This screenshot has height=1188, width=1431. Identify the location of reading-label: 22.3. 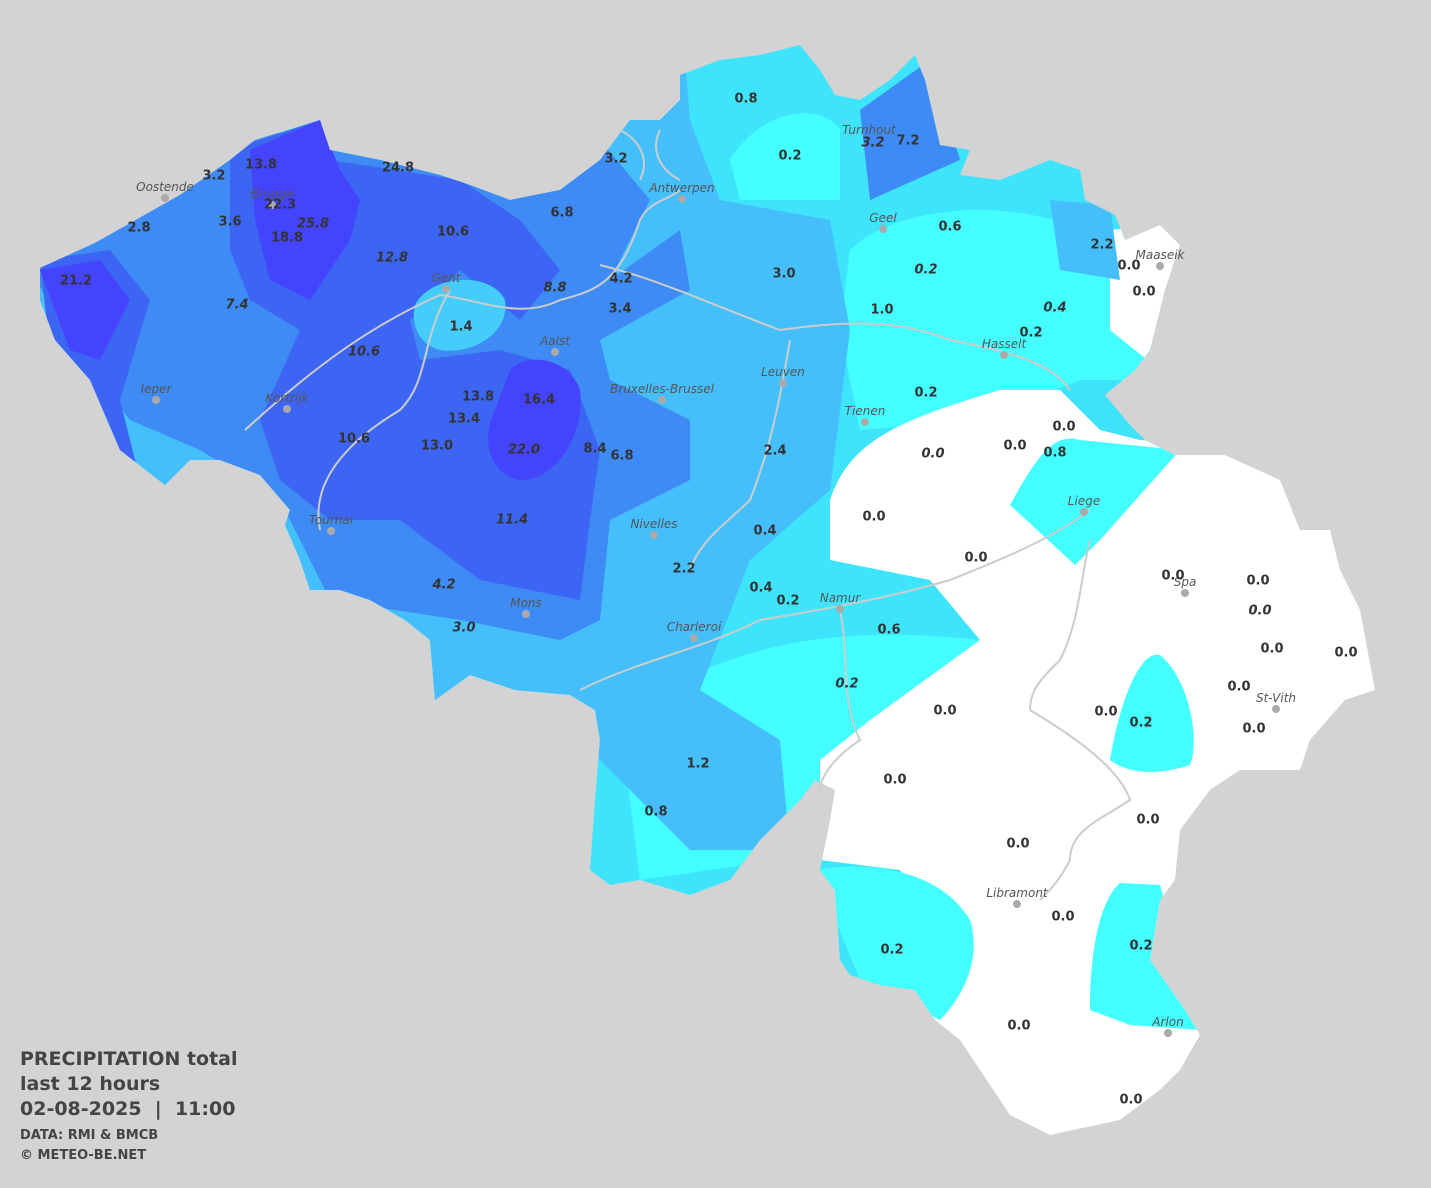
(280, 205).